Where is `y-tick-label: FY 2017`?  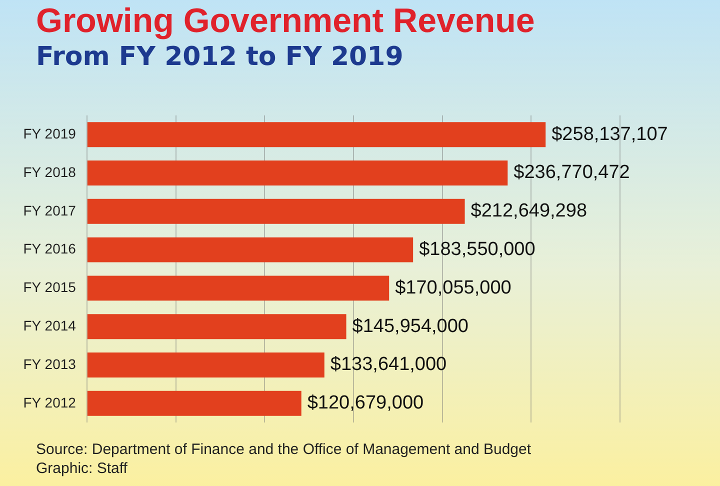
y-tick-label: FY 2017 is located at coordinates (49, 210).